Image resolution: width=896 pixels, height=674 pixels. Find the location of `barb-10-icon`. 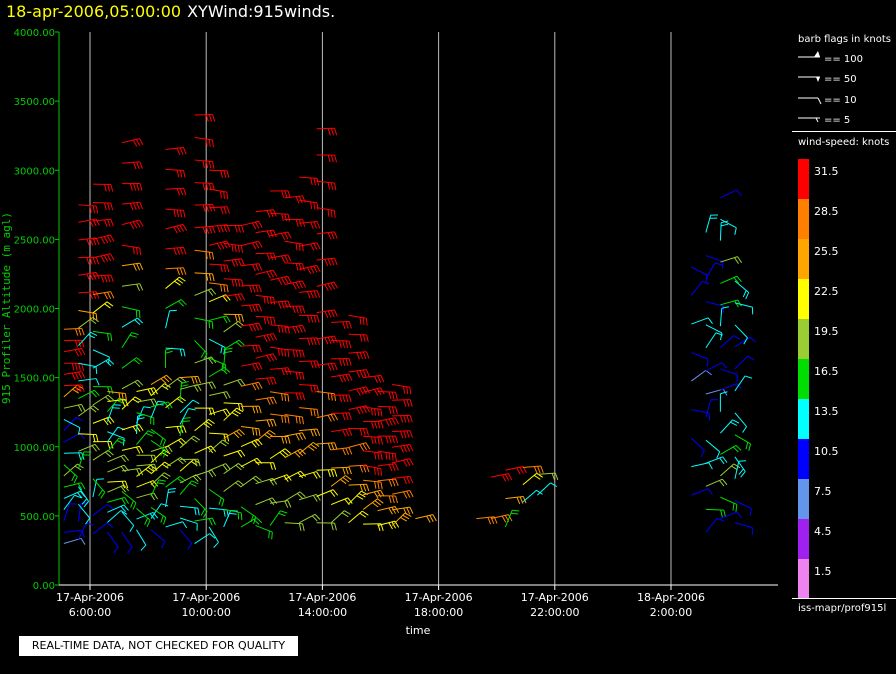

barb-10-icon is located at coordinates (810, 101).